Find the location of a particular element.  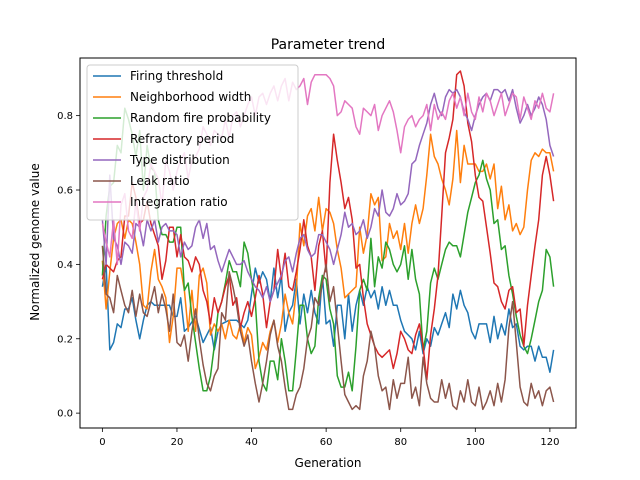

legend-label-firing-threshold: Firing threshold is located at coordinates (176, 76).